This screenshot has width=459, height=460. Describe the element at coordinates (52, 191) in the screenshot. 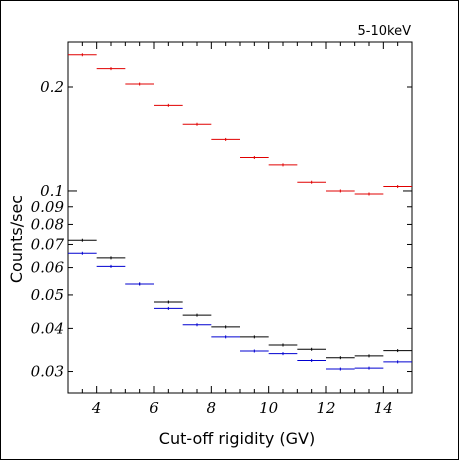

I see `y-tick-label: 0.1` at that location.